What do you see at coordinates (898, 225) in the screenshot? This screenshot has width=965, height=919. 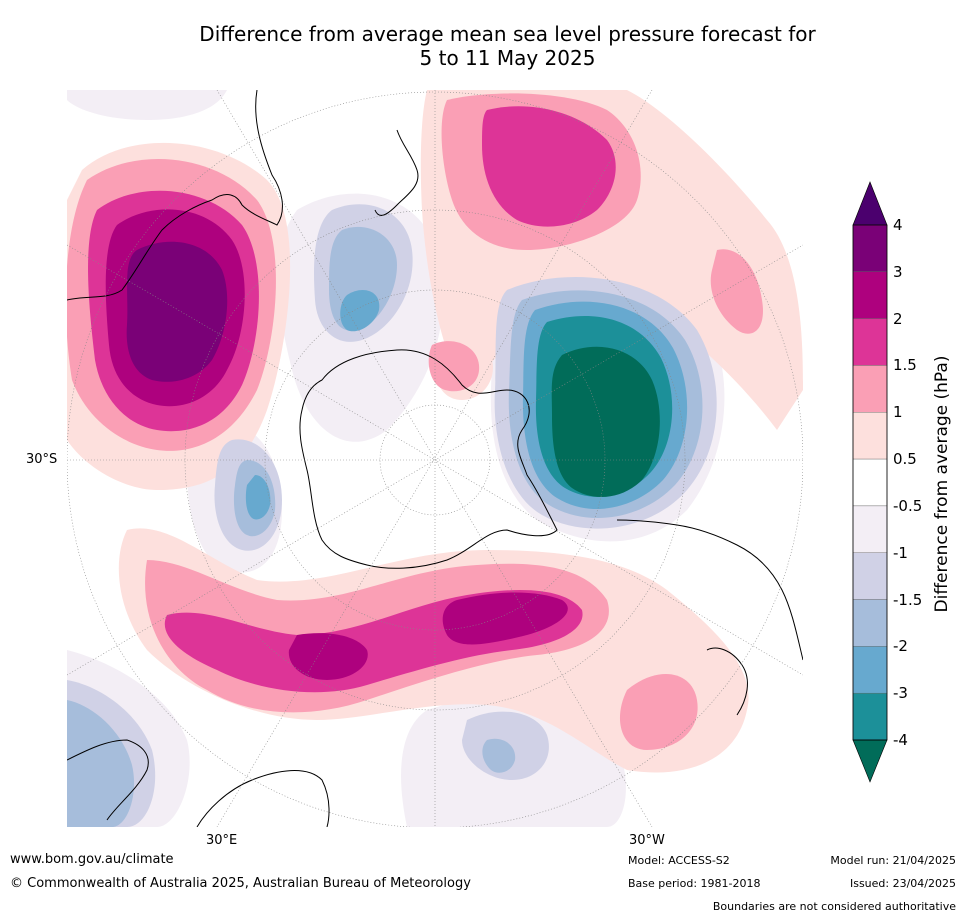 I see `colorbar-tick-label: 4` at bounding box center [898, 225].